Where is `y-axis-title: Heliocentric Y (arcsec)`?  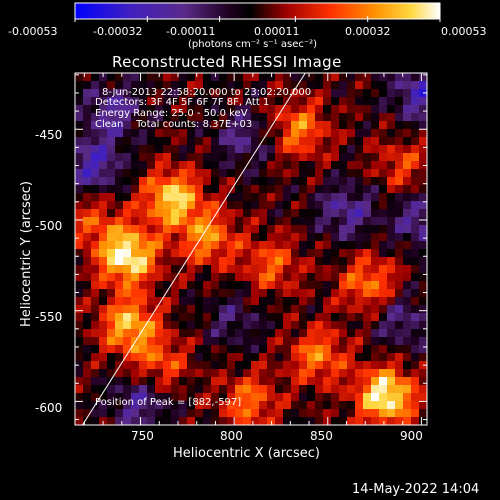 y-axis-title: Heliocentric Y (arcsec) is located at coordinates (26, 254).